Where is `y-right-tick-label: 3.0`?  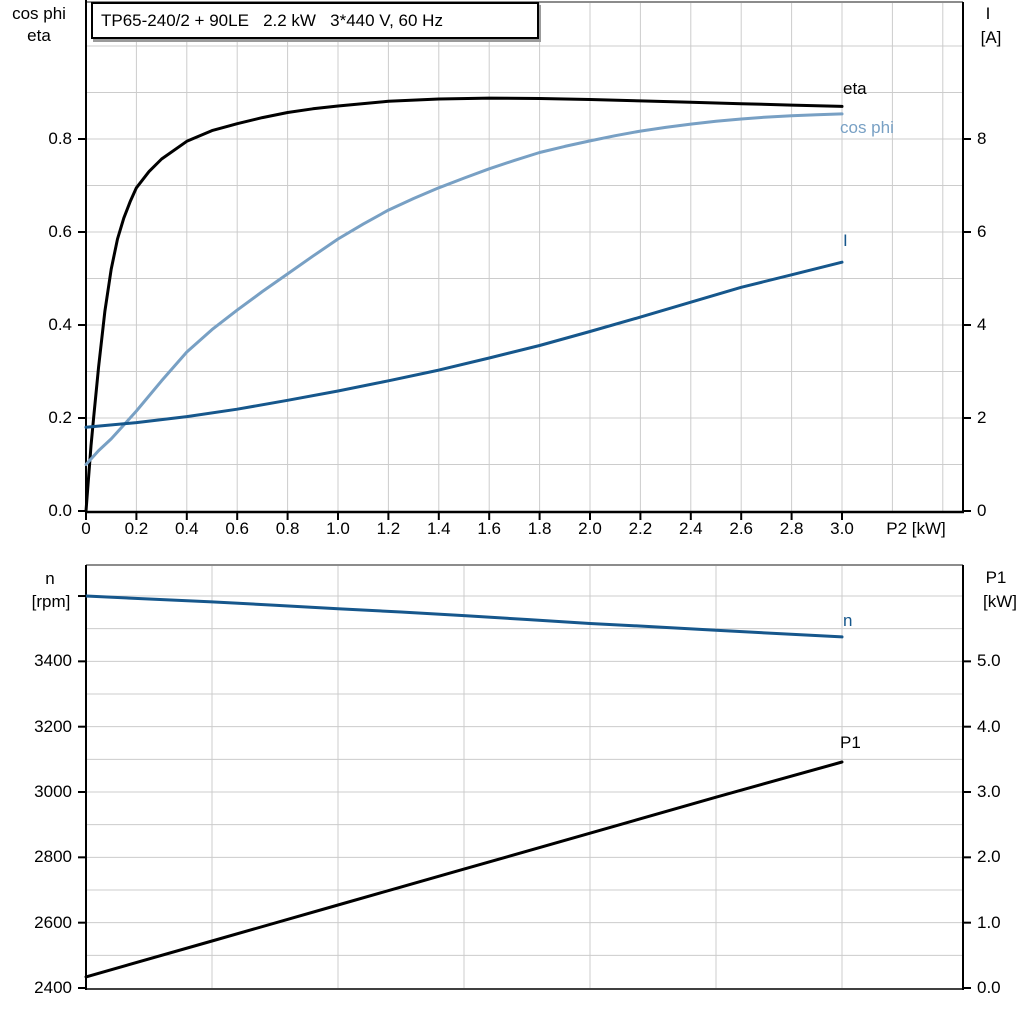 y-right-tick-label: 3.0 is located at coordinates (989, 791).